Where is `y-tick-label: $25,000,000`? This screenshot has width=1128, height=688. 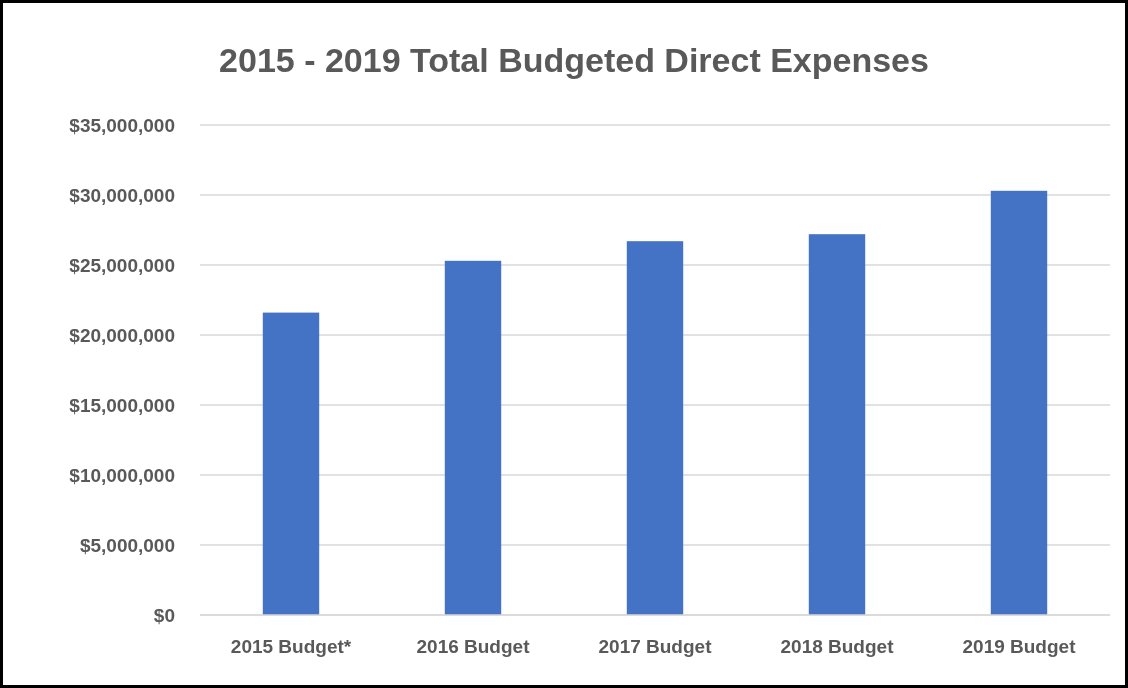
y-tick-label: $25,000,000 is located at coordinates (122, 265).